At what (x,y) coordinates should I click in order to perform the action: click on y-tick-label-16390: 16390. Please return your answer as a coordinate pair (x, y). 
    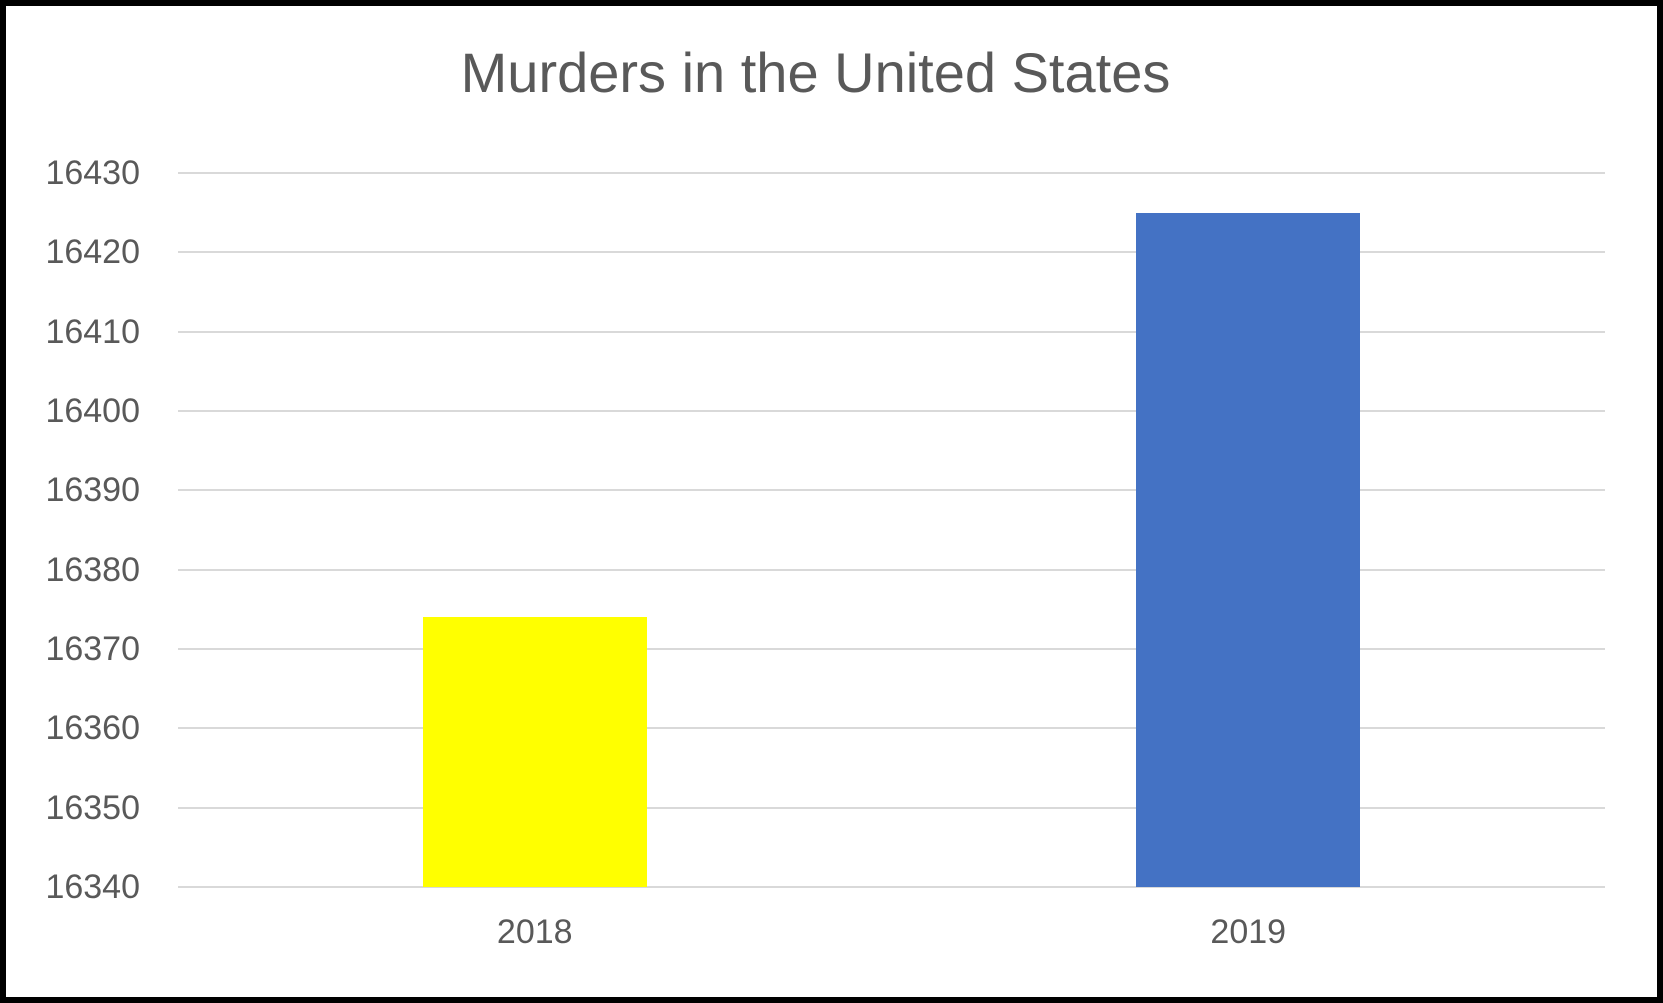
    Looking at the image, I should click on (92, 490).